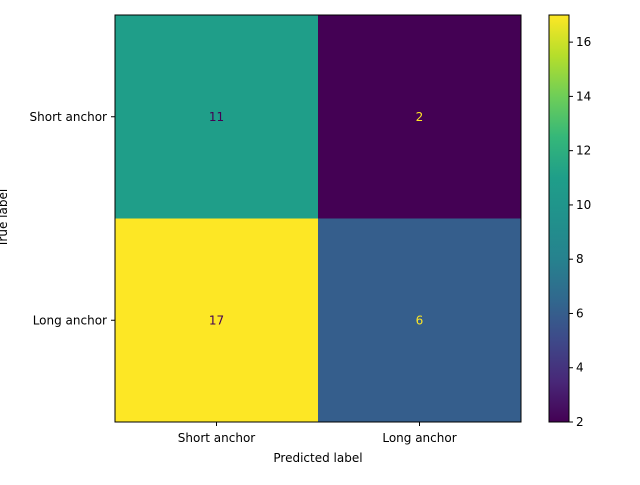 This screenshot has width=640, height=485. What do you see at coordinates (559, 218) in the screenshot?
I see `colorbar-gradient` at bounding box center [559, 218].